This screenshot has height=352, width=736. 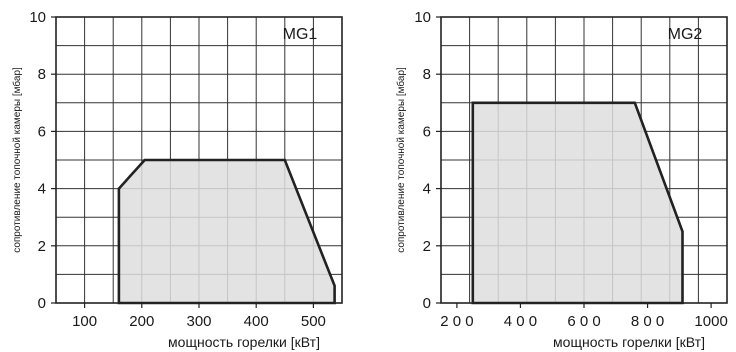 What do you see at coordinates (198, 321) in the screenshot?
I see `x-tick-label: 300` at bounding box center [198, 321].